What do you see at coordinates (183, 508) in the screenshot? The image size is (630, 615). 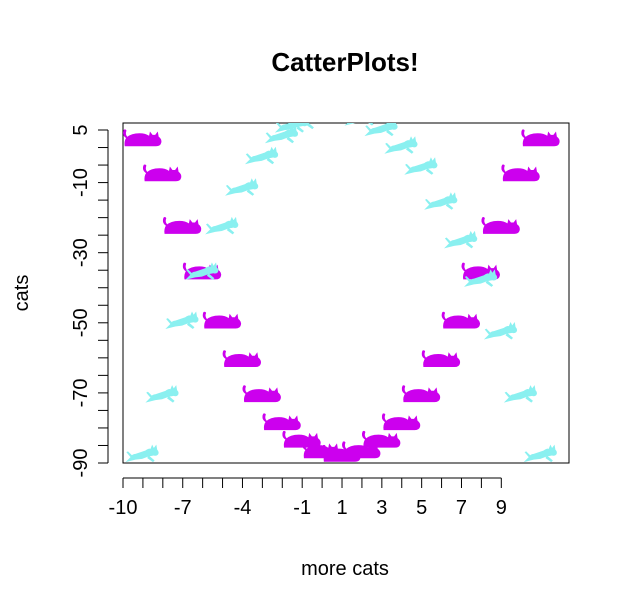 I see `x-tick-label: -7` at bounding box center [183, 508].